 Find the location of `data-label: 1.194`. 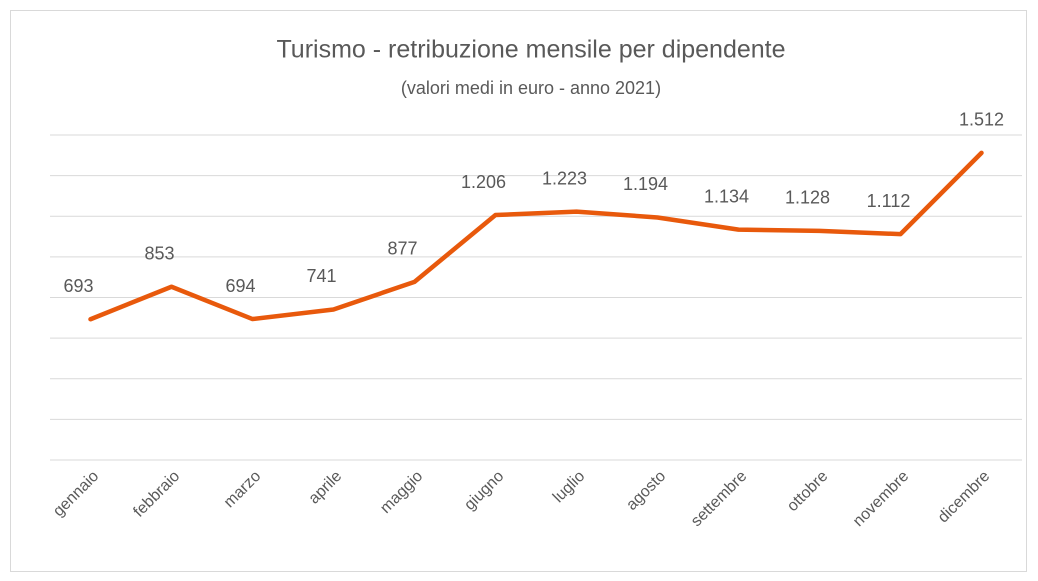

data-label: 1.194 is located at coordinates (645, 184).